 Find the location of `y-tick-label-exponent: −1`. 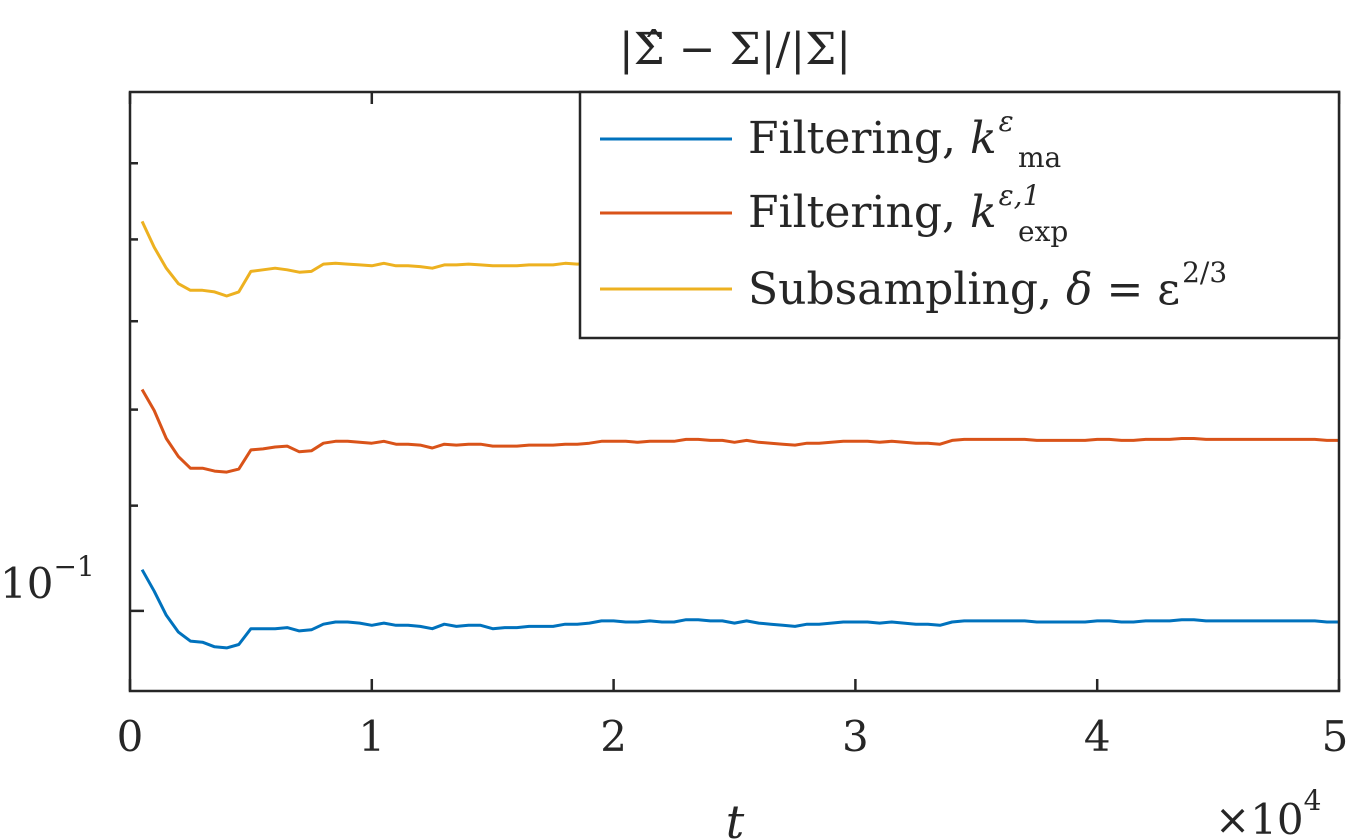

y-tick-label-exponent: −1 is located at coordinates (73, 566).